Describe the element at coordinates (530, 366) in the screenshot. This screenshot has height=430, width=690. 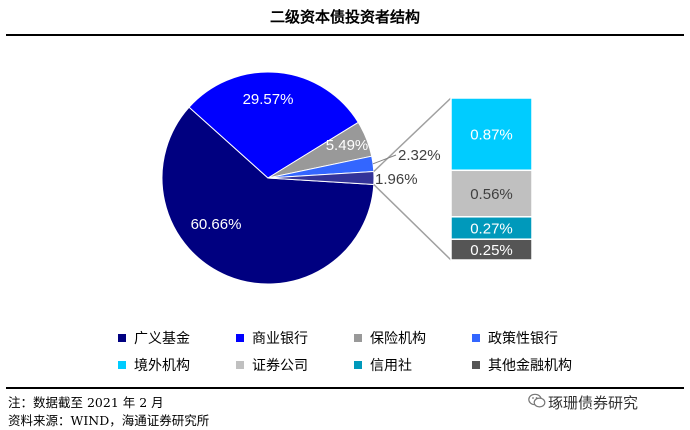
I see `legend-label: 其他金融机构` at that location.